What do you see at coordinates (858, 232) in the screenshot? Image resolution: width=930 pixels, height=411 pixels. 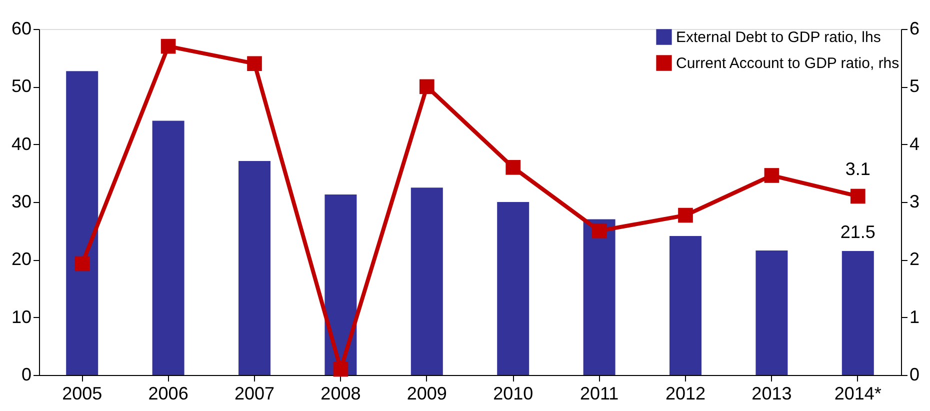 I see `data-label: 21.5` at bounding box center [858, 232].